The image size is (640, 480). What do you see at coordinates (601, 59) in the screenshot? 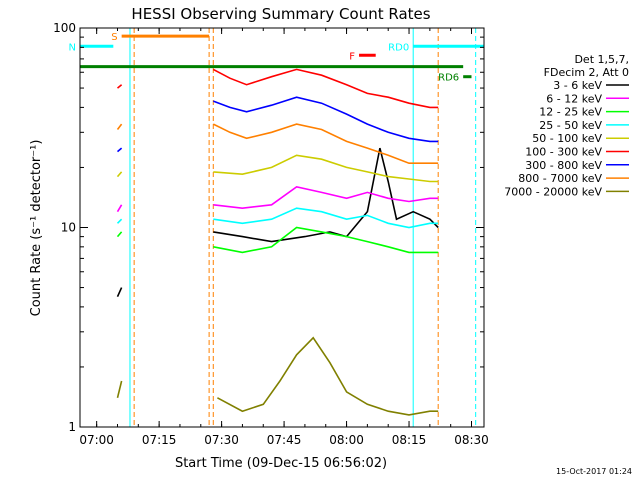
I see `legend-header-0: Det 1,5,7,` at bounding box center [601, 59].